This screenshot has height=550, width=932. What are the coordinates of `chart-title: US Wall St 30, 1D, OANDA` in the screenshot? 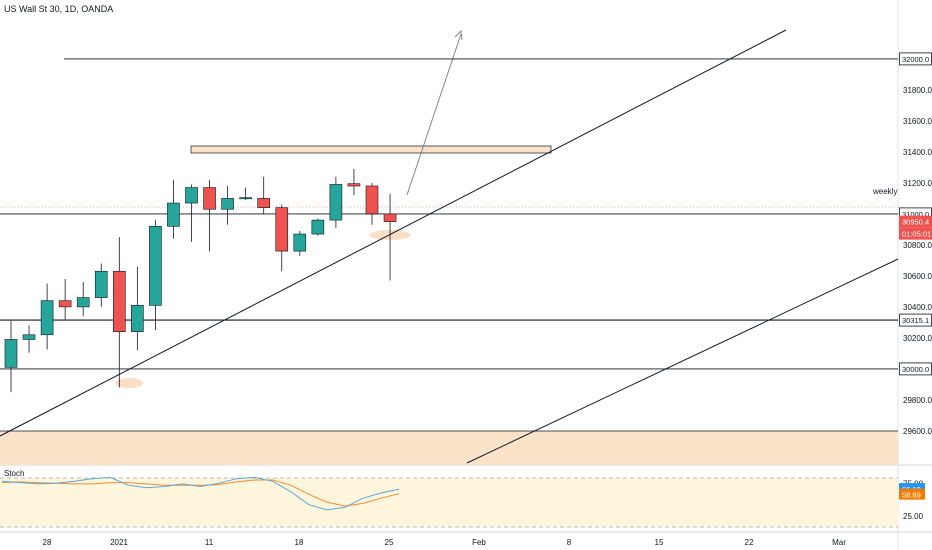 It's located at (58, 9).